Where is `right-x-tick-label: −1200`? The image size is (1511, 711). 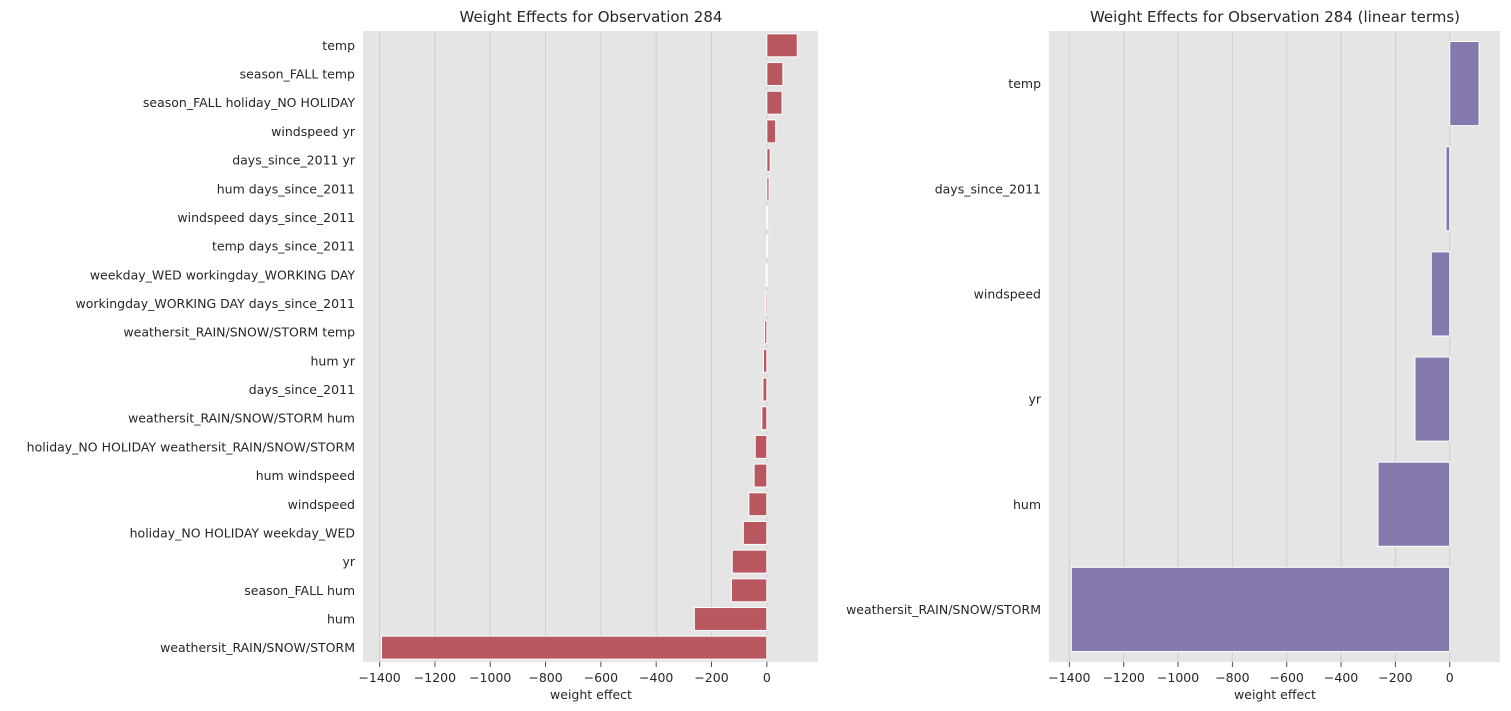
right-x-tick-label: −1200 is located at coordinates (1124, 677).